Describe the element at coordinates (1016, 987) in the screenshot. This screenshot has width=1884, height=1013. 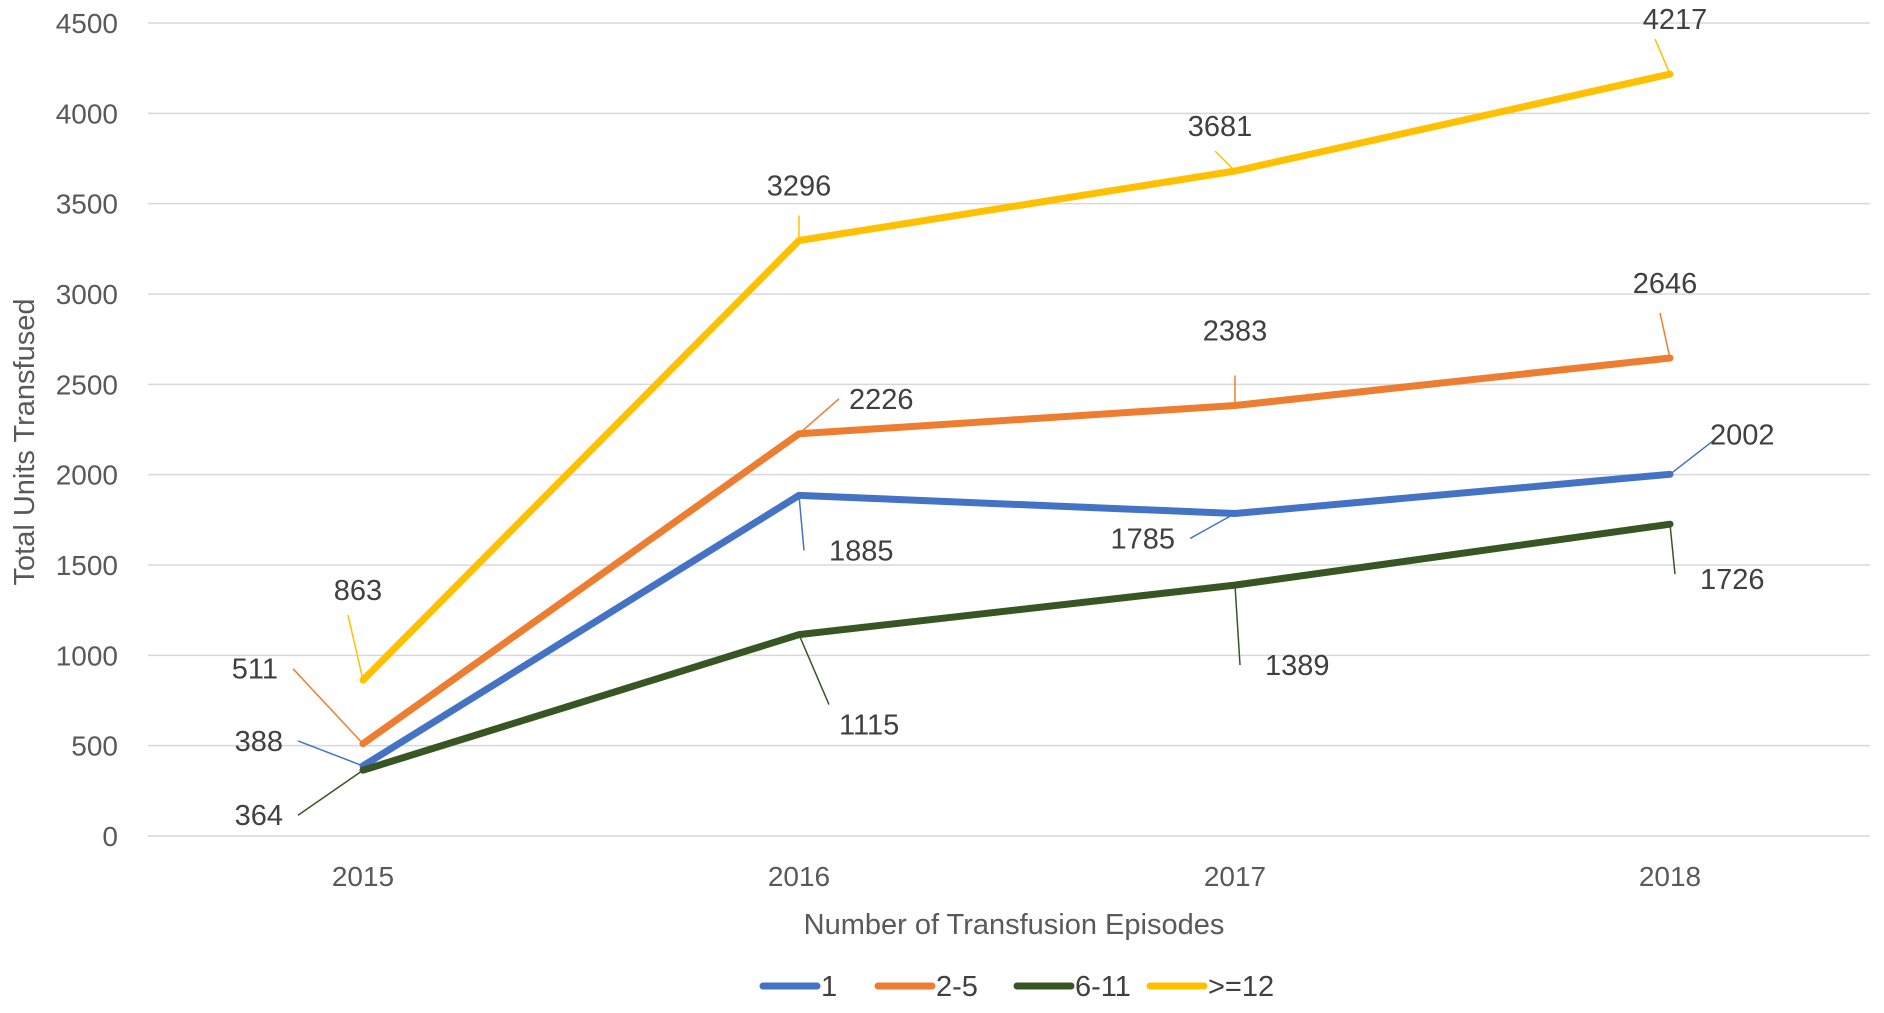
I see `legend: 1 2-5 6-11 >=12` at that location.